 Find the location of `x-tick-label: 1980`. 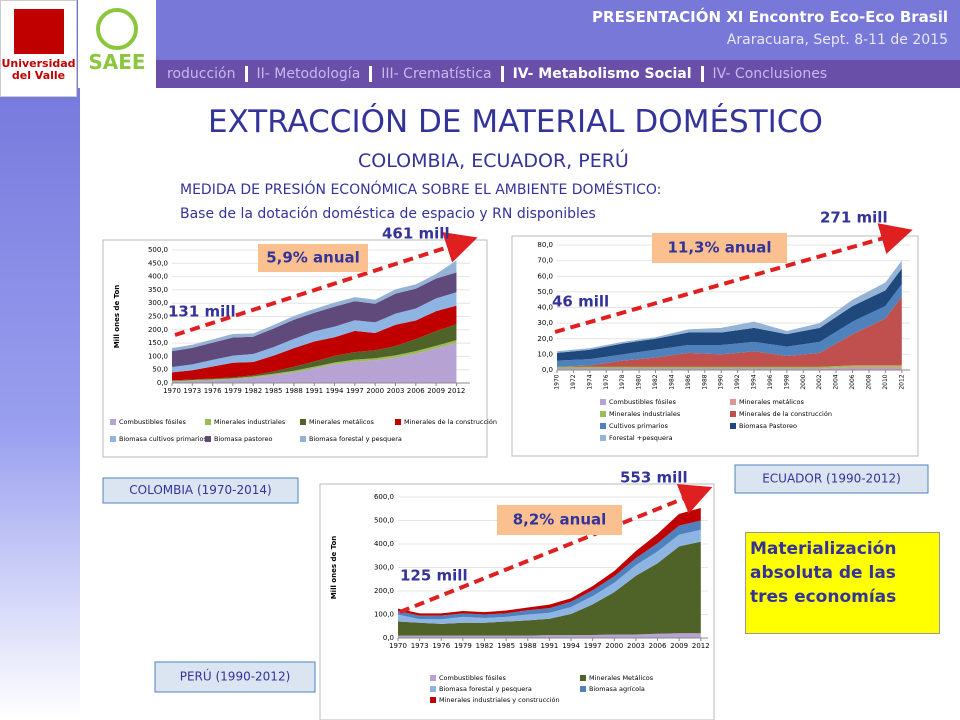

x-tick-label: 1980 is located at coordinates (639, 381).